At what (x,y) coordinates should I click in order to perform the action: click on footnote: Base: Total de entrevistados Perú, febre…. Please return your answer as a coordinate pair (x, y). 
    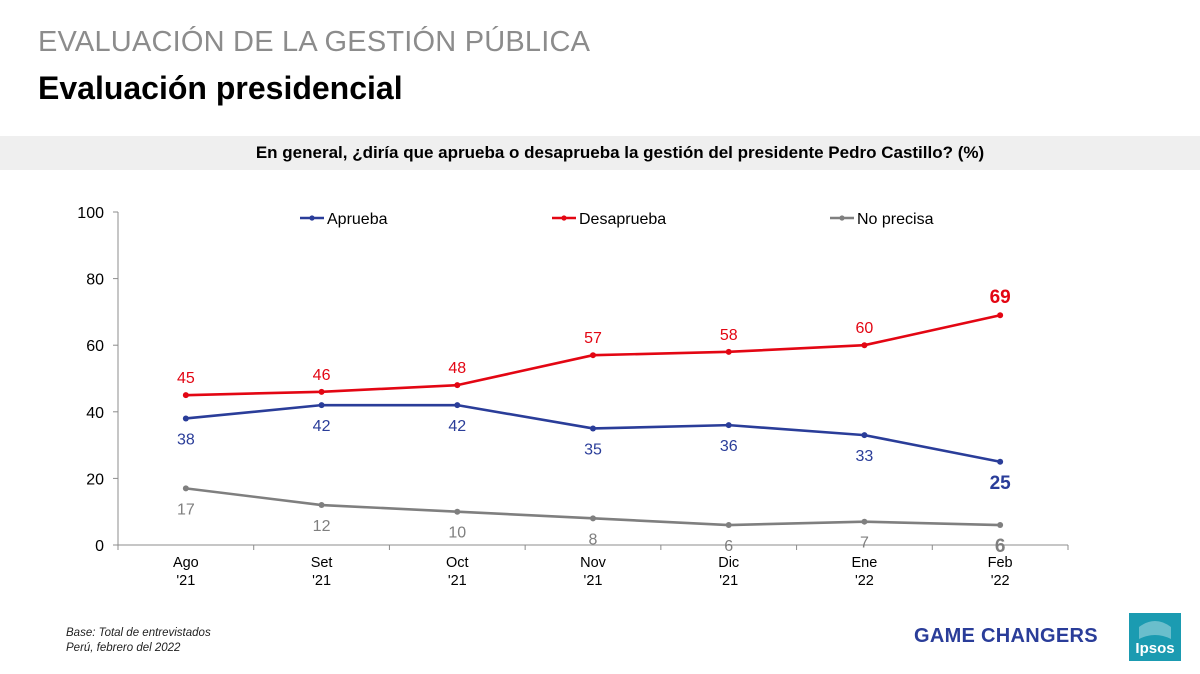
    Looking at the image, I should click on (138, 641).